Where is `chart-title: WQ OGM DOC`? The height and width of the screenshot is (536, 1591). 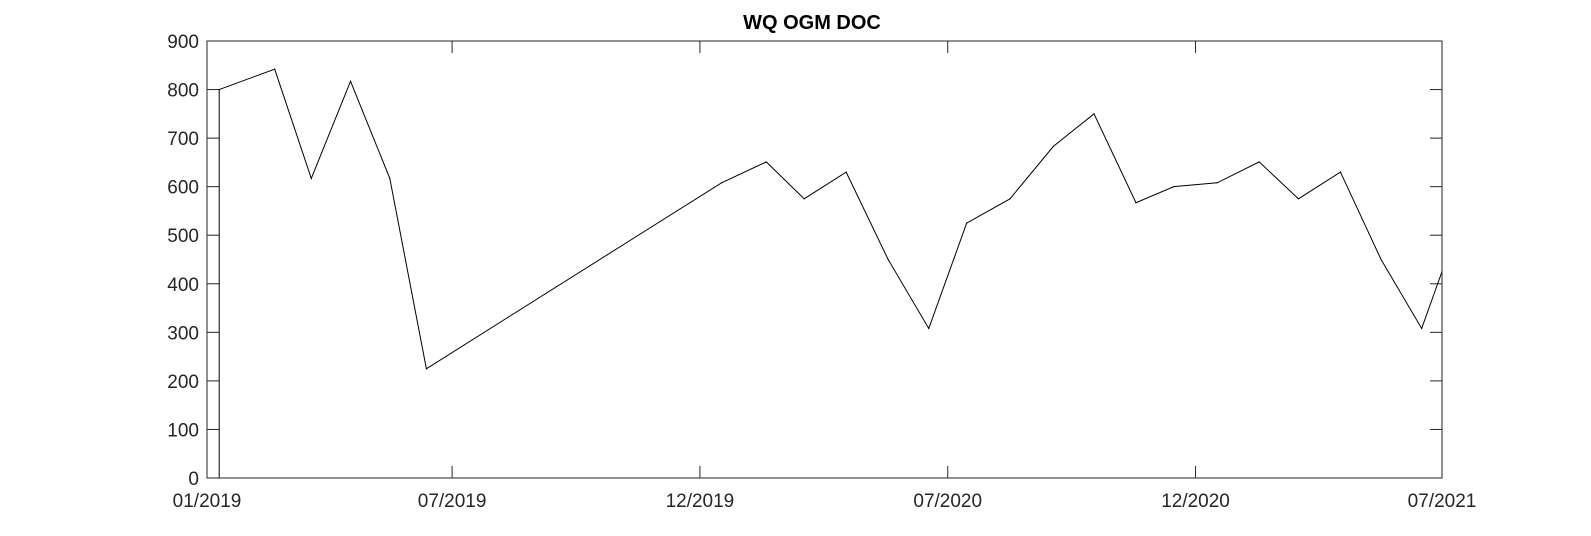
chart-title: WQ OGM DOC is located at coordinates (812, 23).